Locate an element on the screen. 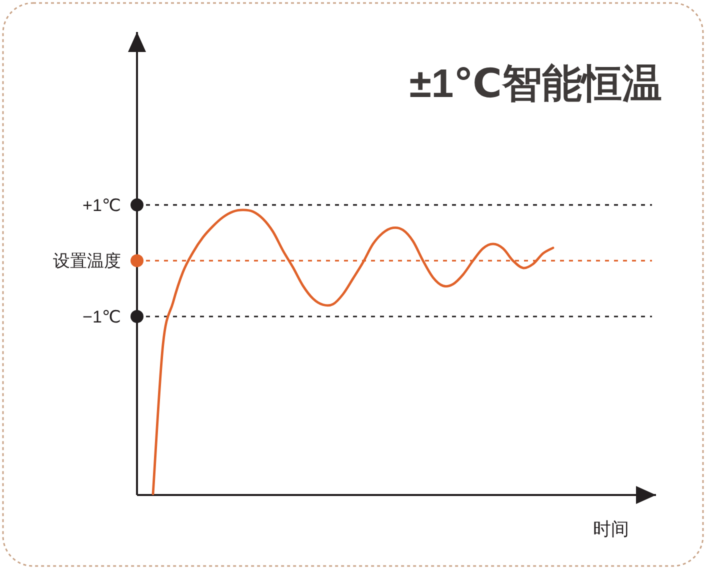 The height and width of the screenshot is (569, 706). x-axis-title: 时间 is located at coordinates (611, 529).